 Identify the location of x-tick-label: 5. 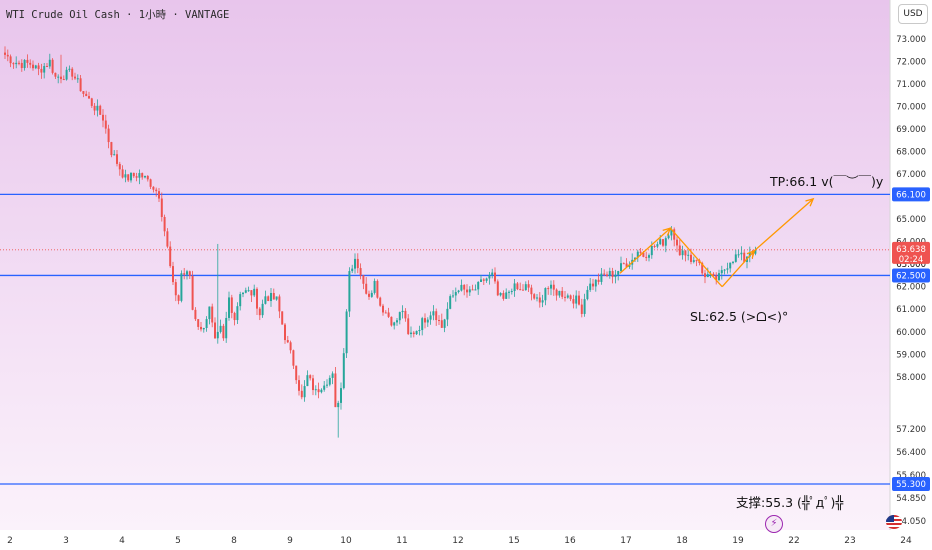
(178, 541).